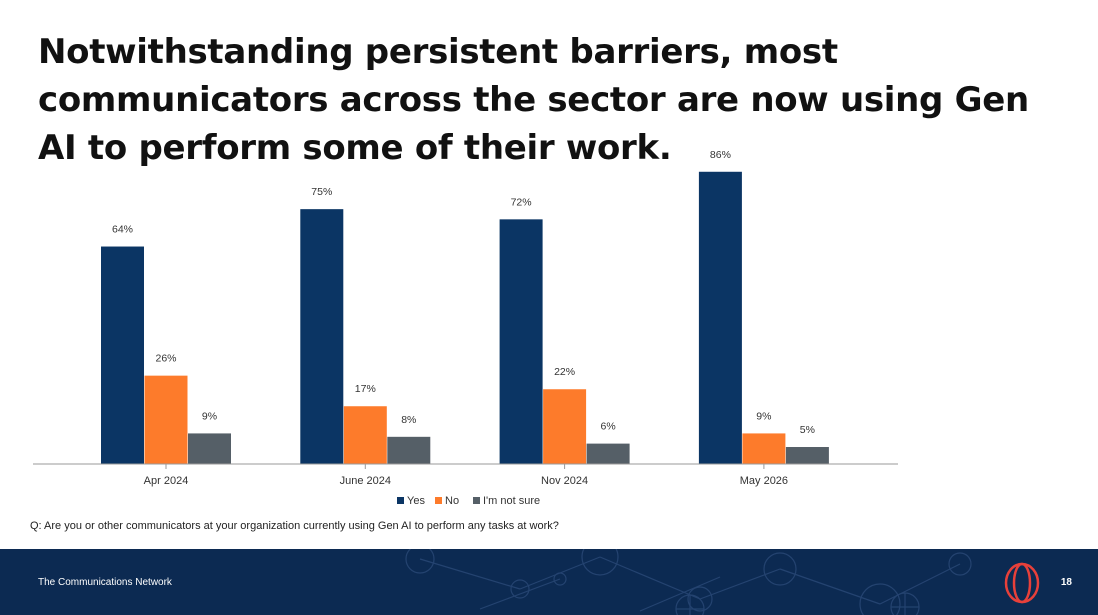  I want to click on legend-label-no: No, so click(452, 501).